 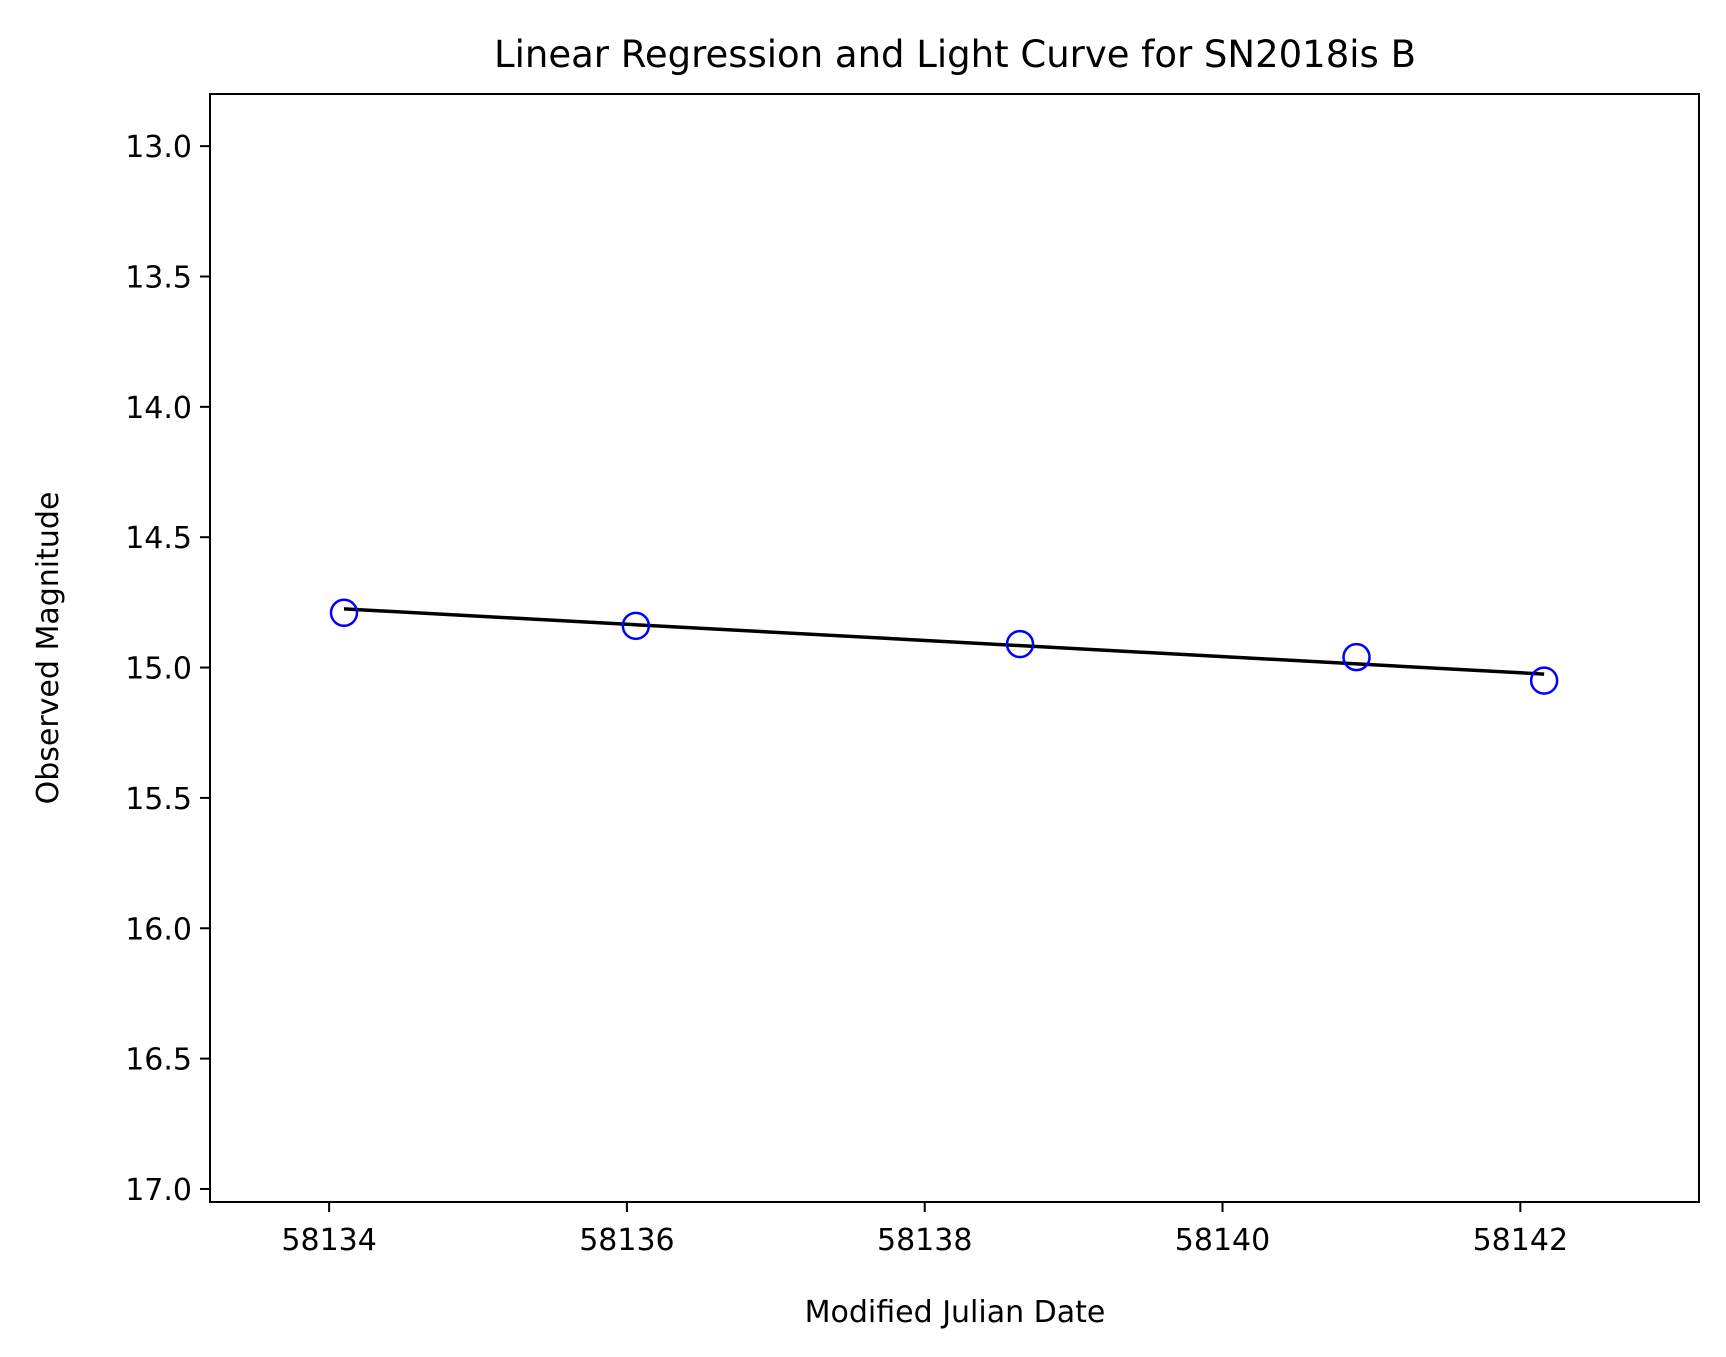 I want to click on y-axis: 13.0 13.5 14.0 14.5 15.0 15.5 16.0 16.5 17.0, so click(x=167, y=669).